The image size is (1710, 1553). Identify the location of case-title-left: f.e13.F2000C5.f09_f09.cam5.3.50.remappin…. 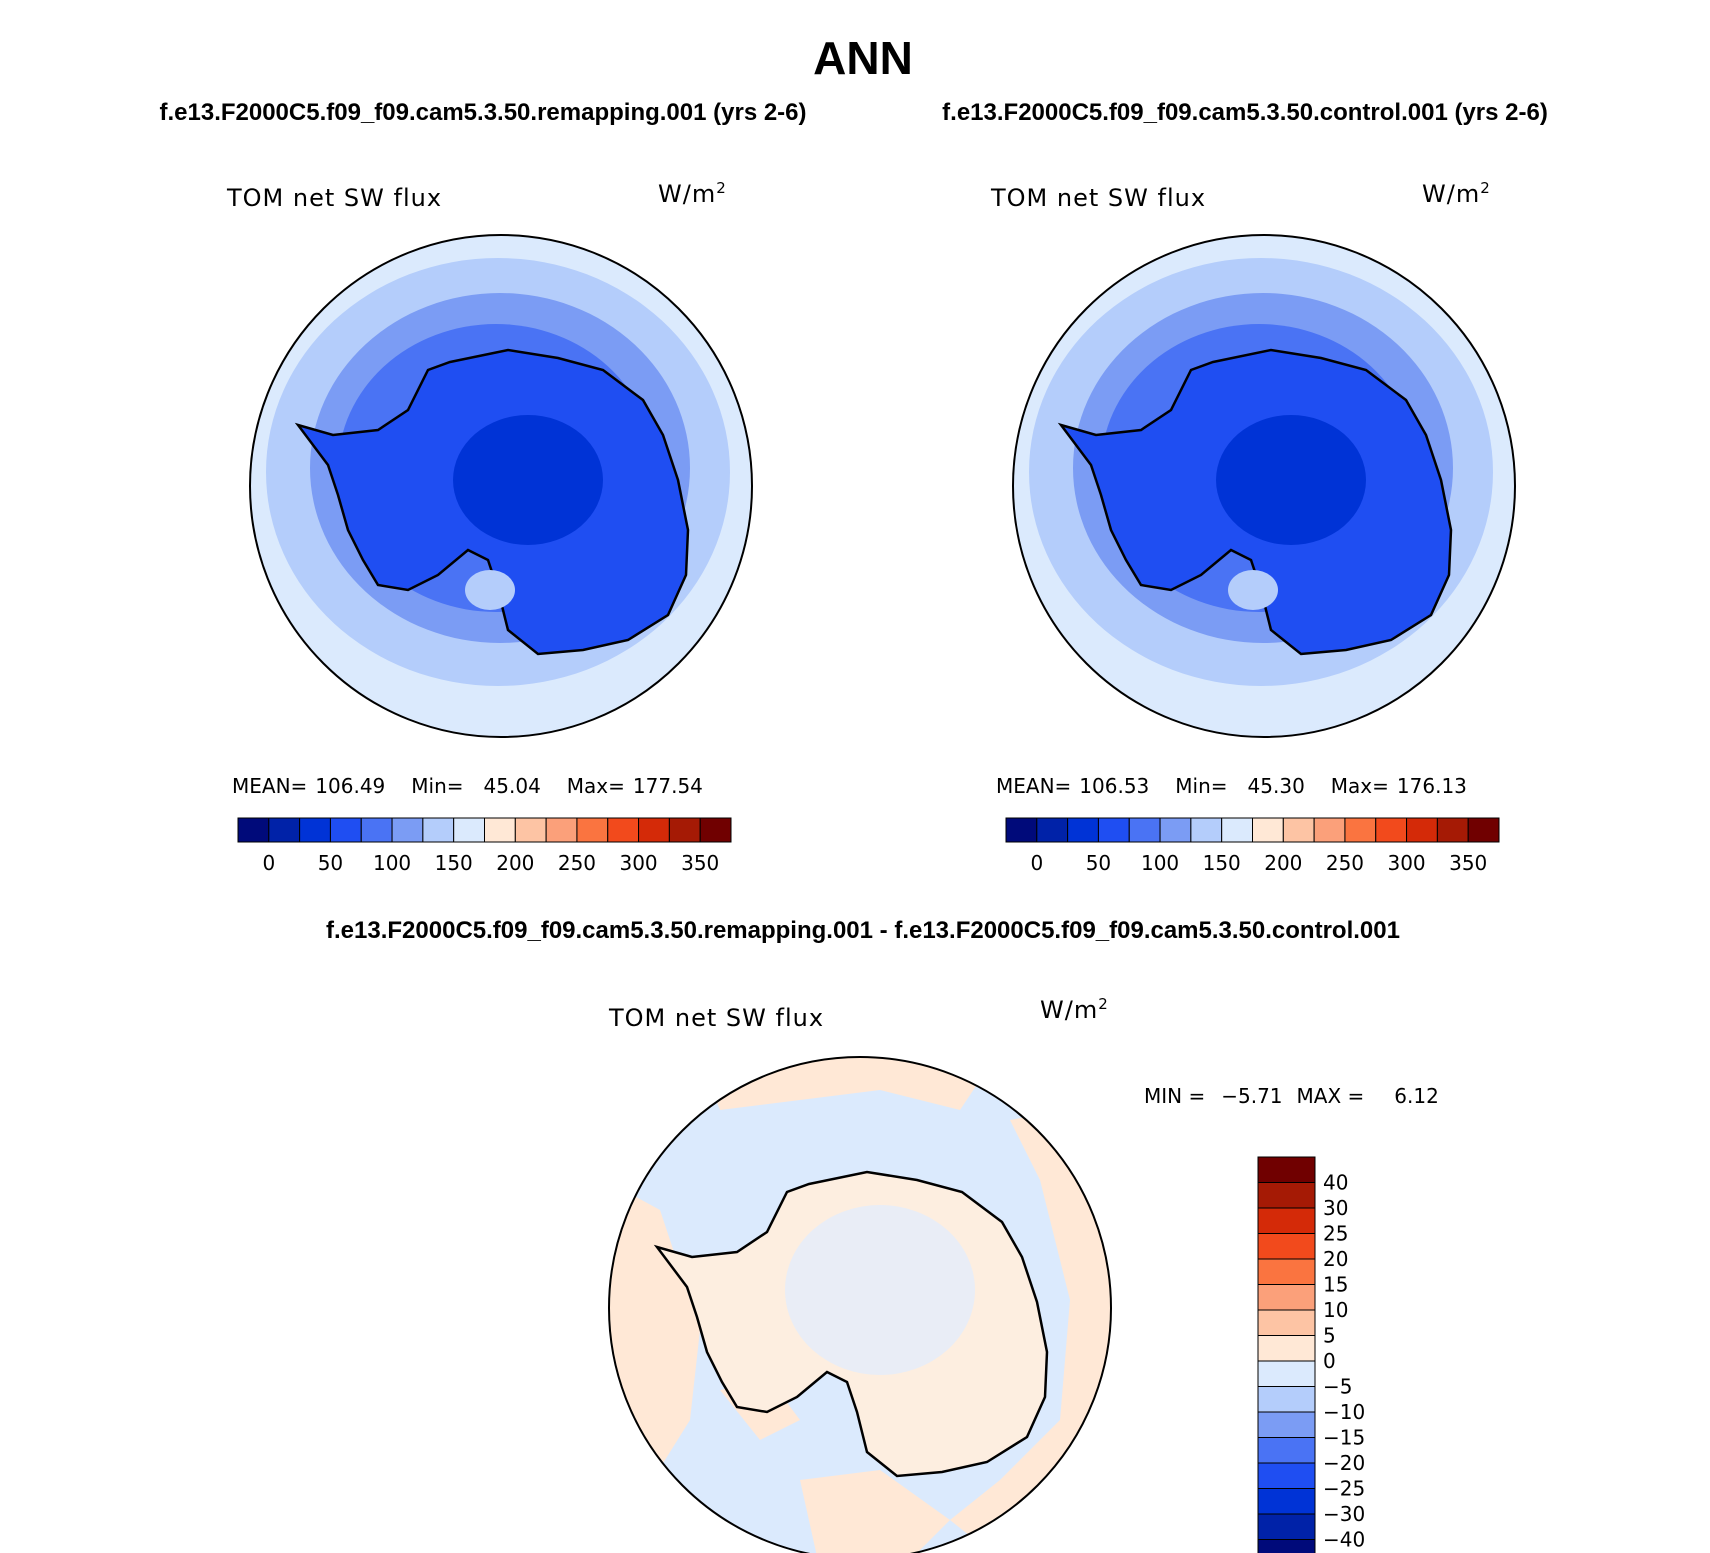
(482, 112).